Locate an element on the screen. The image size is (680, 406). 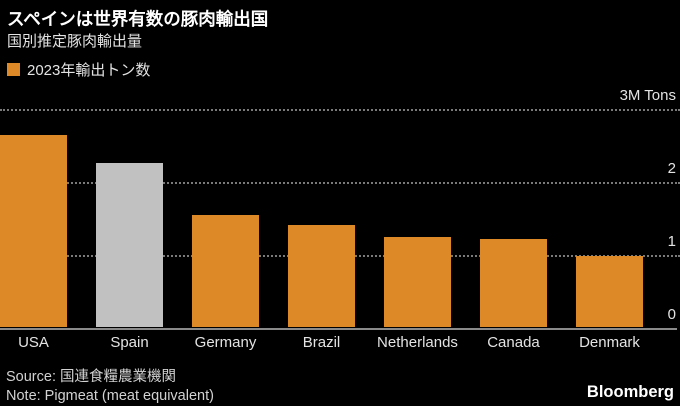
y-tick-label-2: 2 is located at coordinates (671, 169).